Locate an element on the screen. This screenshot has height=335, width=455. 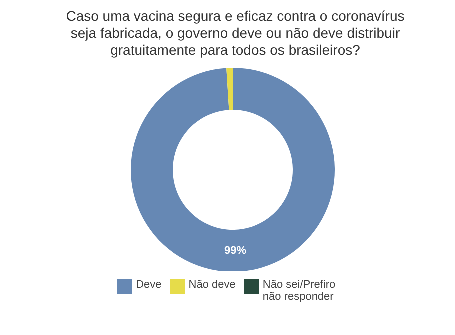
chart-title: Caso uma vacina segura e eficaz contra o coronavírus seja fabricada, o governo deve ou não deve distribuir gratuitamente para todos os brasileiros? is located at coordinates (236, 33).